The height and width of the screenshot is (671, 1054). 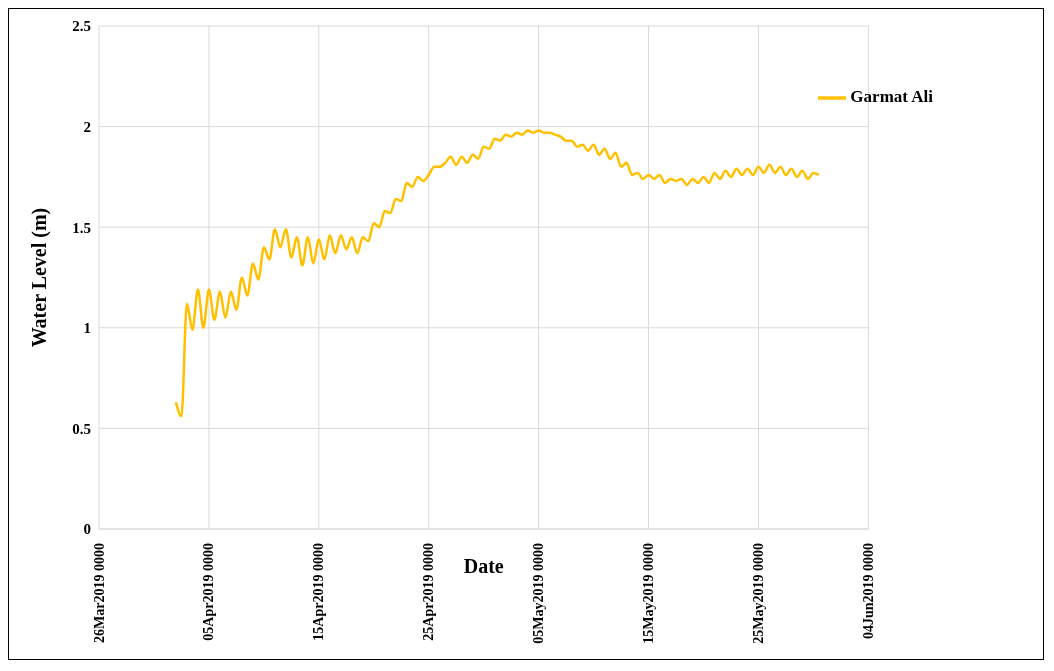 I want to click on x-tick-label: 25Apr2019 0000, so click(x=429, y=592).